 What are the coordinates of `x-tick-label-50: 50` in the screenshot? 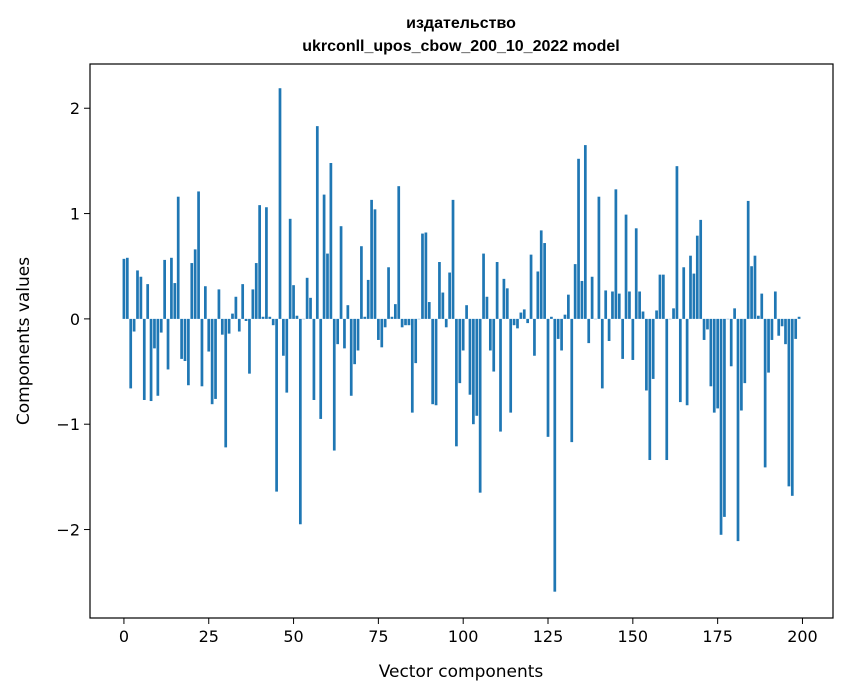 It's located at (293, 636).